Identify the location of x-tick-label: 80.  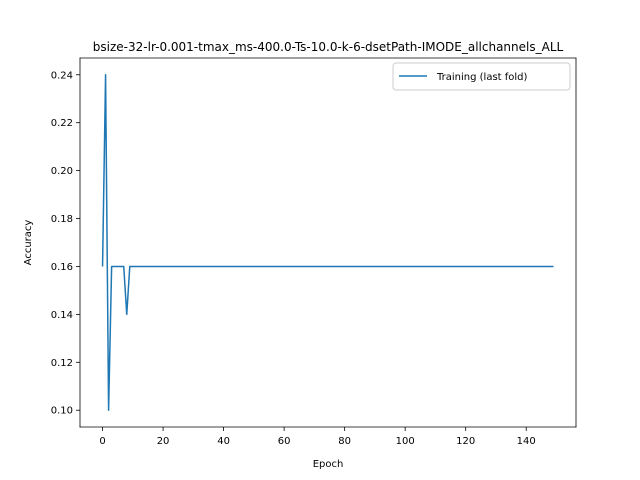
(344, 441).